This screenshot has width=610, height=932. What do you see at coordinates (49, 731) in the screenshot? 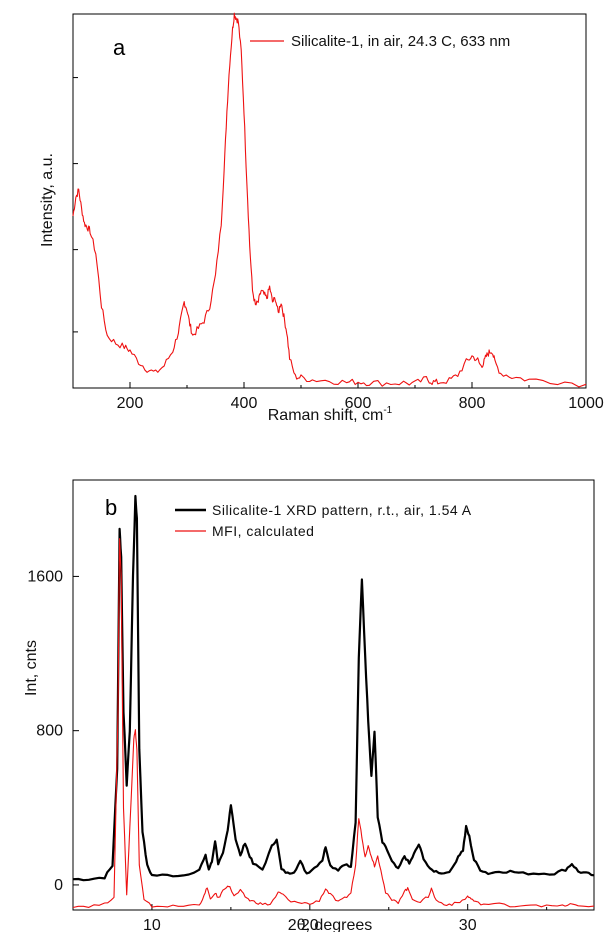
I see `y-tick-label: 800` at bounding box center [49, 731].